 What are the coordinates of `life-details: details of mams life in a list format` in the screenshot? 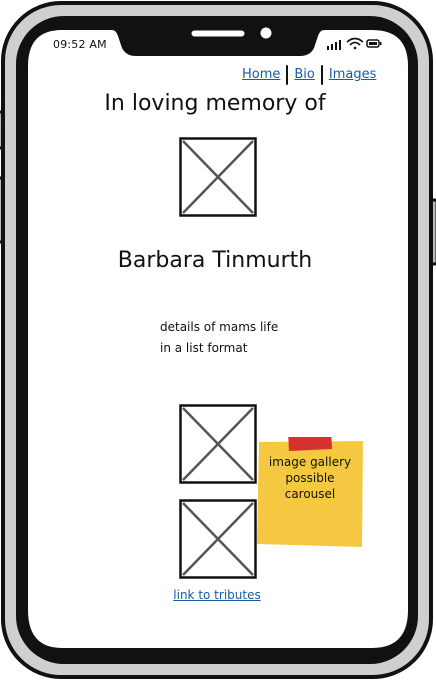 It's located at (219, 338).